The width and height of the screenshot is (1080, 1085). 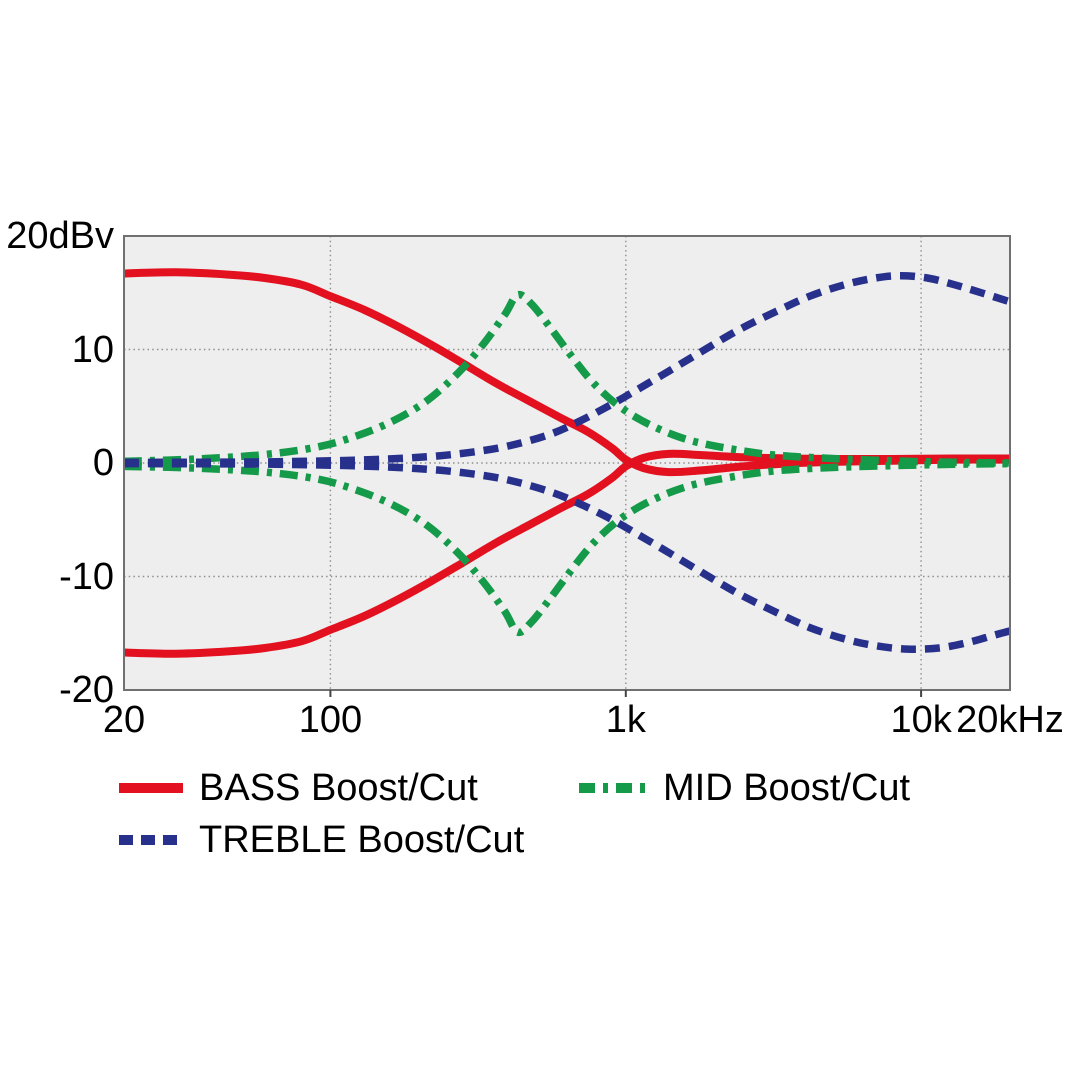 I want to click on x-tick-label: 100, so click(x=330, y=720).